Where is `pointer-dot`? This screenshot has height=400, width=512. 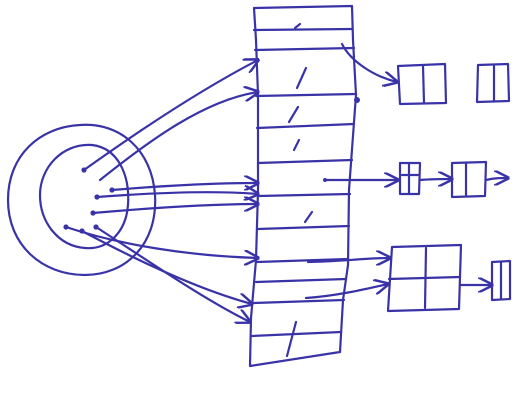 pointer-dot is located at coordinates (357, 100).